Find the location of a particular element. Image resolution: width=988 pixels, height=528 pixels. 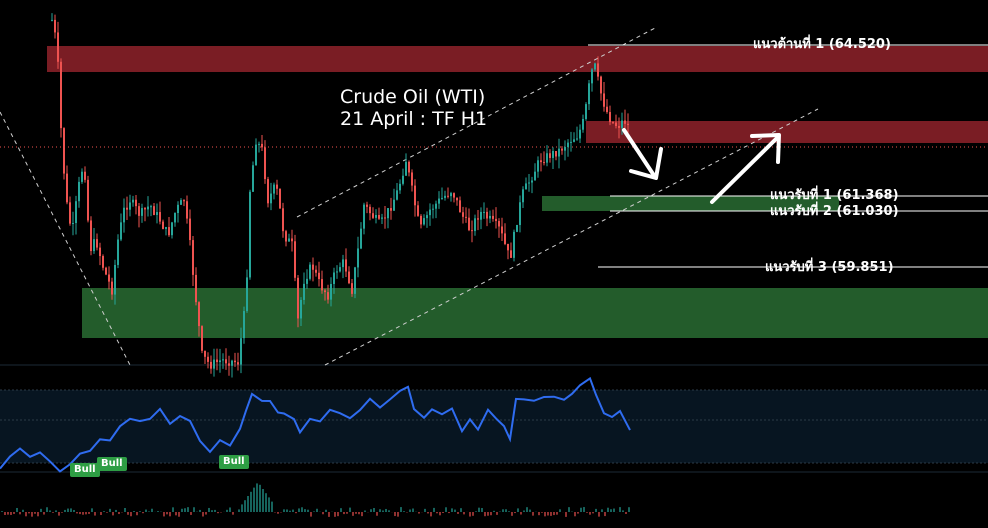

chart-subtitle: 21 April : TF H1 is located at coordinates (414, 119).